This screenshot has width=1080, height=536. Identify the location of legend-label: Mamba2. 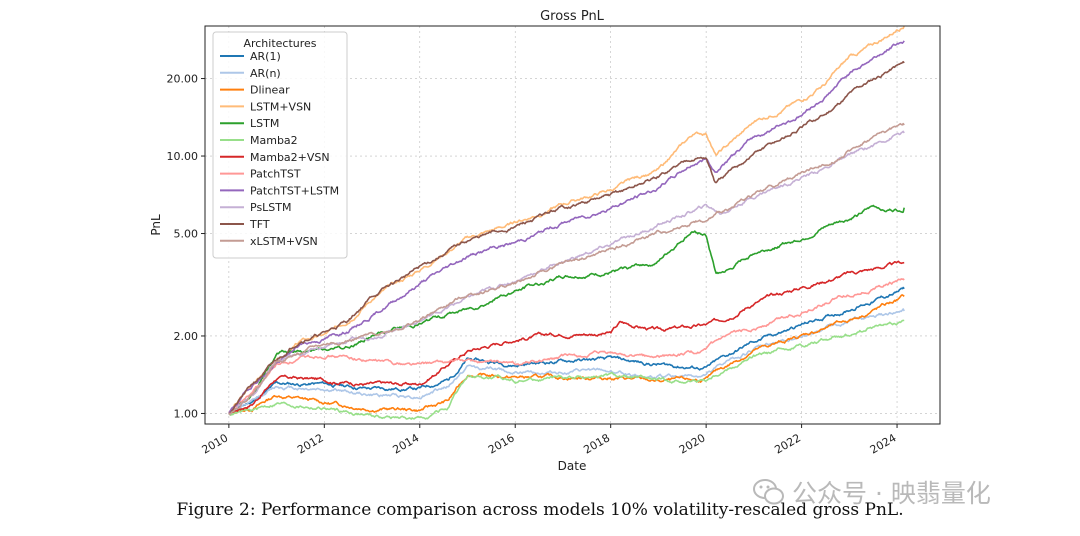
(274, 140).